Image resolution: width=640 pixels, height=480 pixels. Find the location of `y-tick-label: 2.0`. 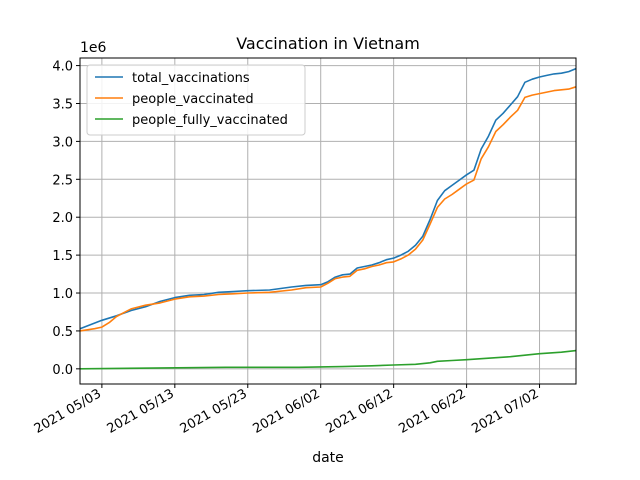

y-tick-label: 2.0 is located at coordinates (62, 218).